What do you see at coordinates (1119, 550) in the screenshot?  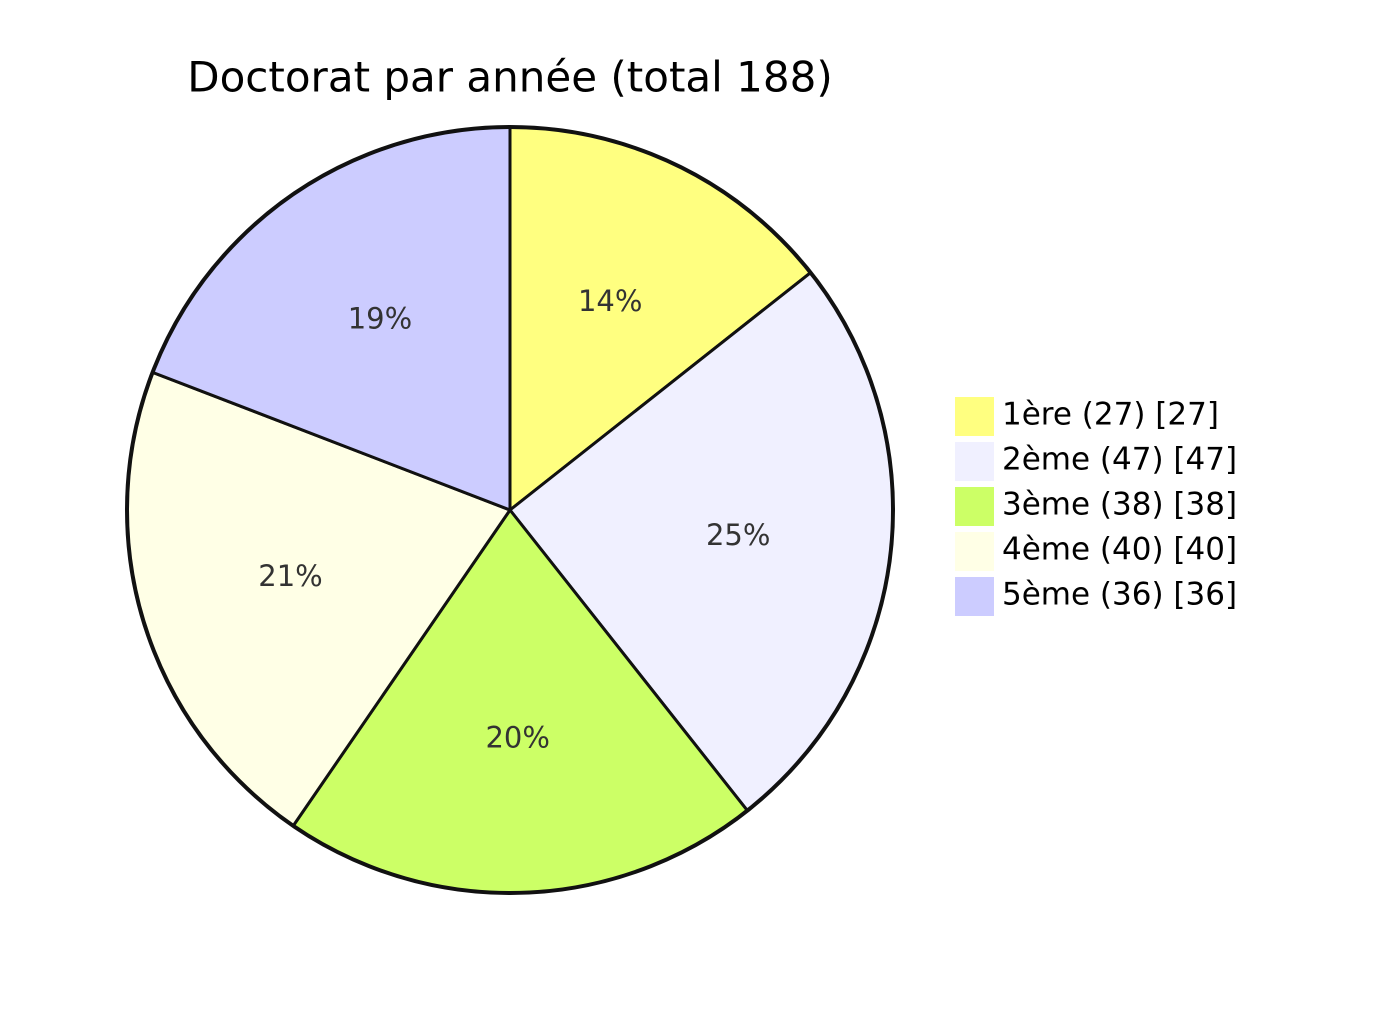 I see `legend-label: 4ème (40) [40]` at bounding box center [1119, 550].